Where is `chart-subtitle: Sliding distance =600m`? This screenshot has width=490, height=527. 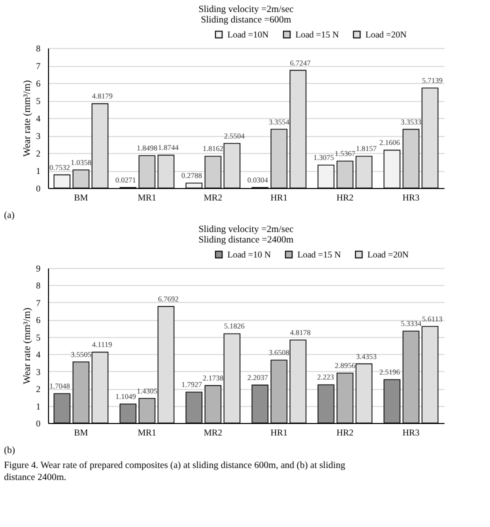
chart-subtitle: Sliding distance =600m is located at coordinates (246, 21).